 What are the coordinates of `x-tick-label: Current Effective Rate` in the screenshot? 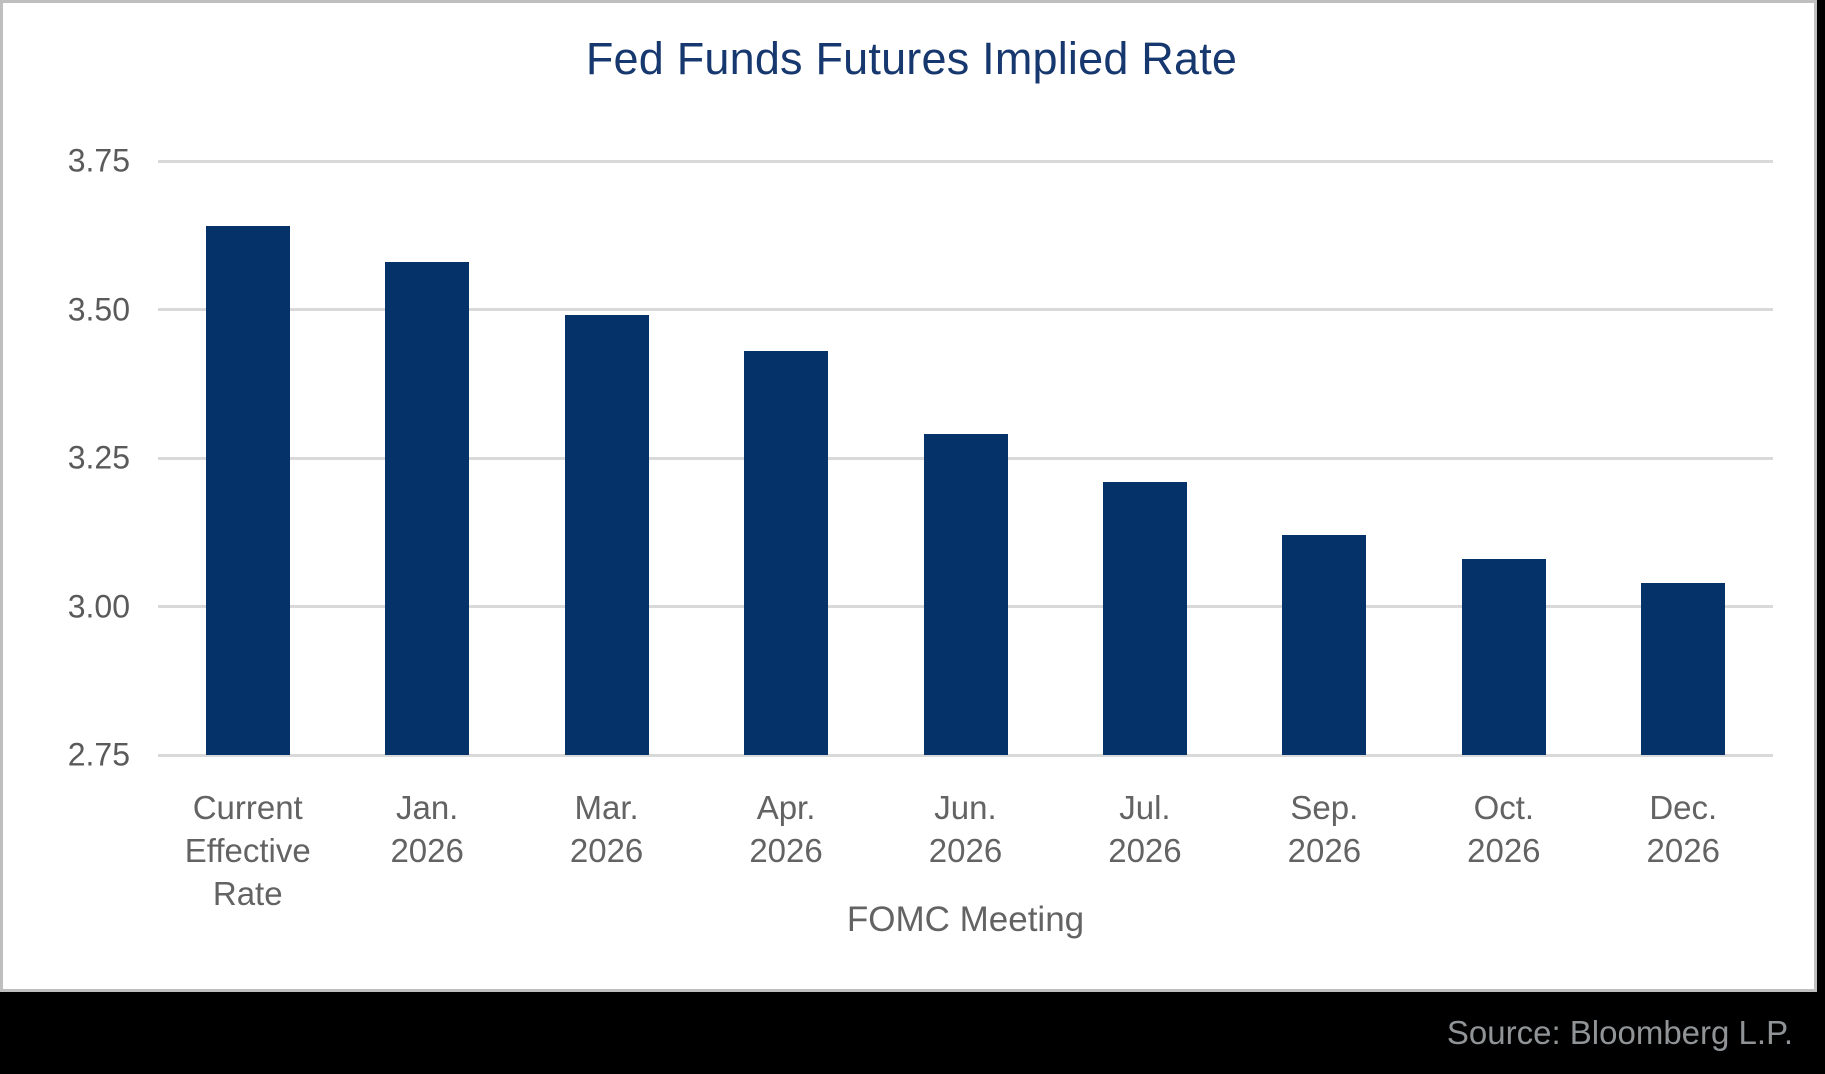 It's located at (247, 850).